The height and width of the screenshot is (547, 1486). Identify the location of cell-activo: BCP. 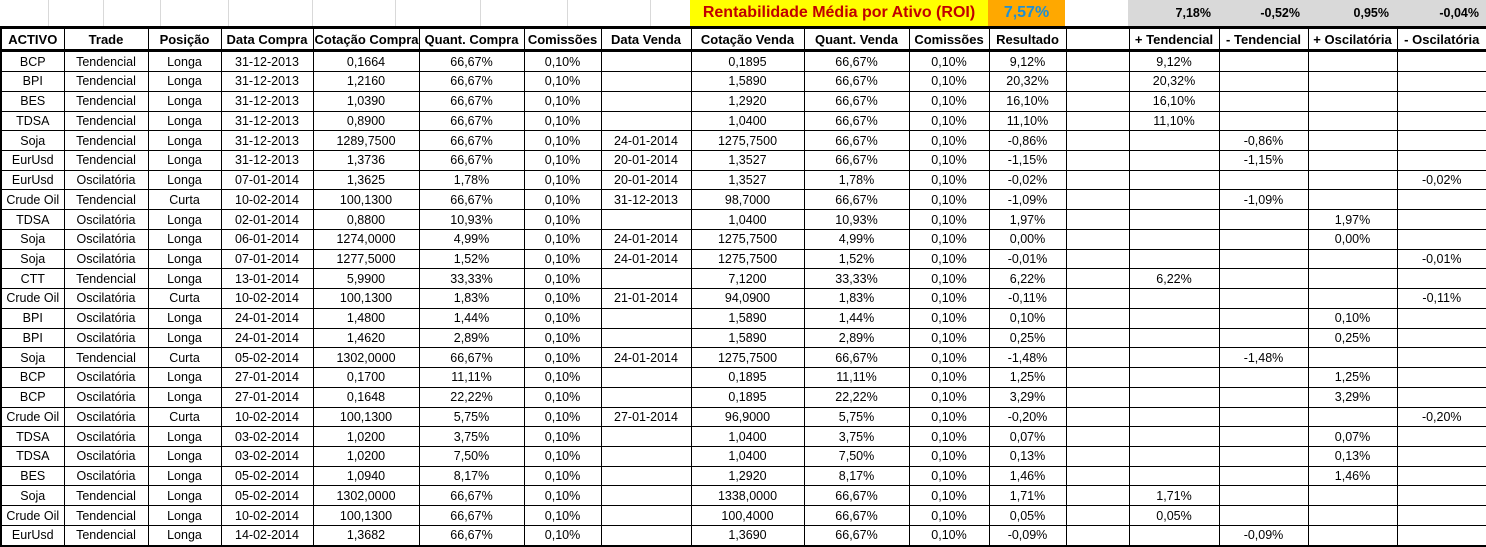
(32, 377).